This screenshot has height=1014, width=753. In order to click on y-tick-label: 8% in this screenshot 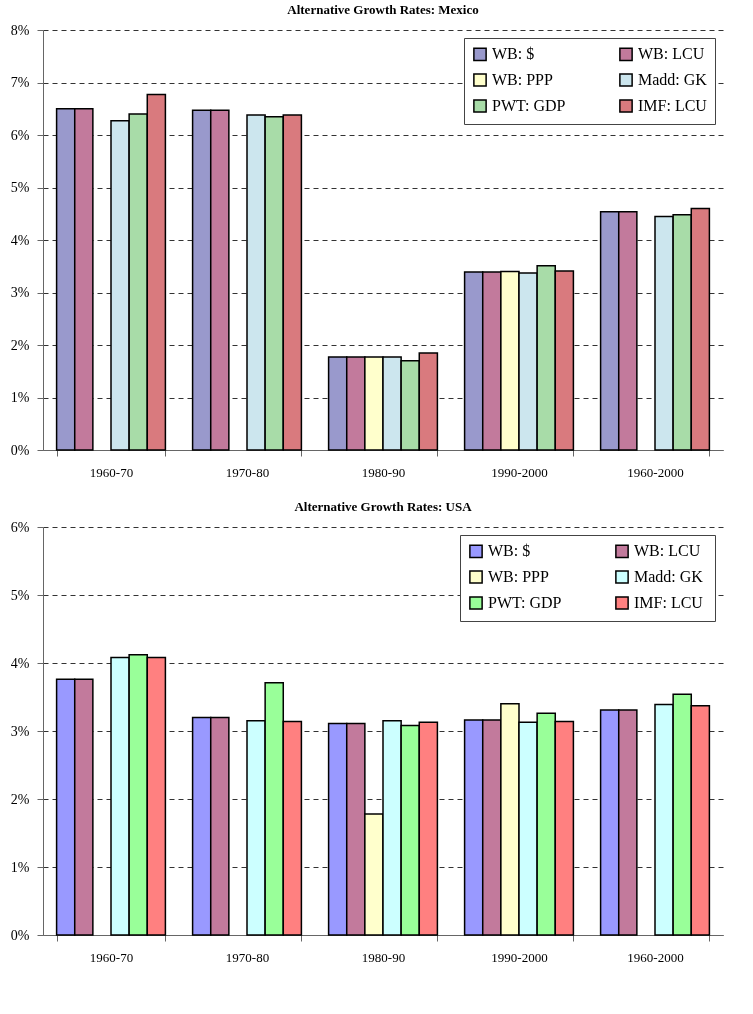, I will do `click(20, 30)`.